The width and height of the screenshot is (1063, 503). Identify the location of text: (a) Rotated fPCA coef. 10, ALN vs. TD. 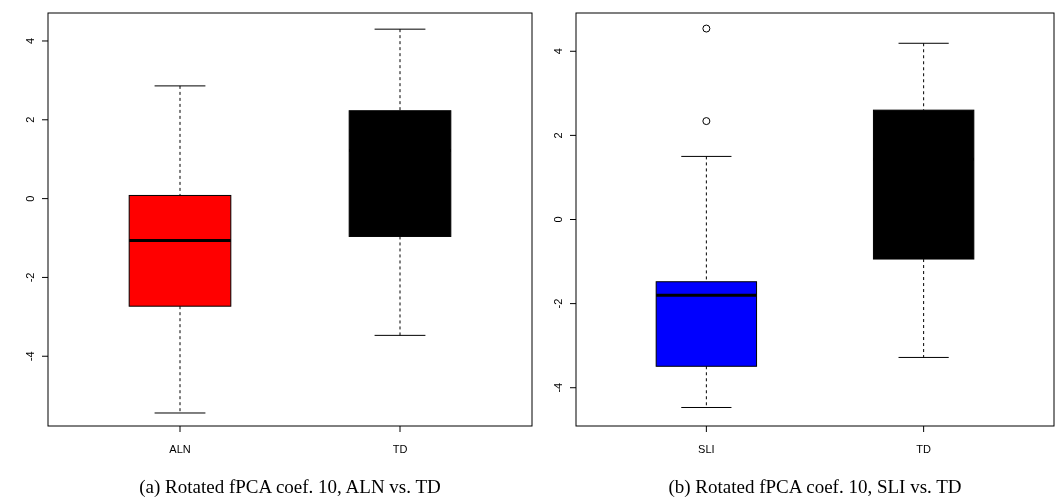
(290, 487).